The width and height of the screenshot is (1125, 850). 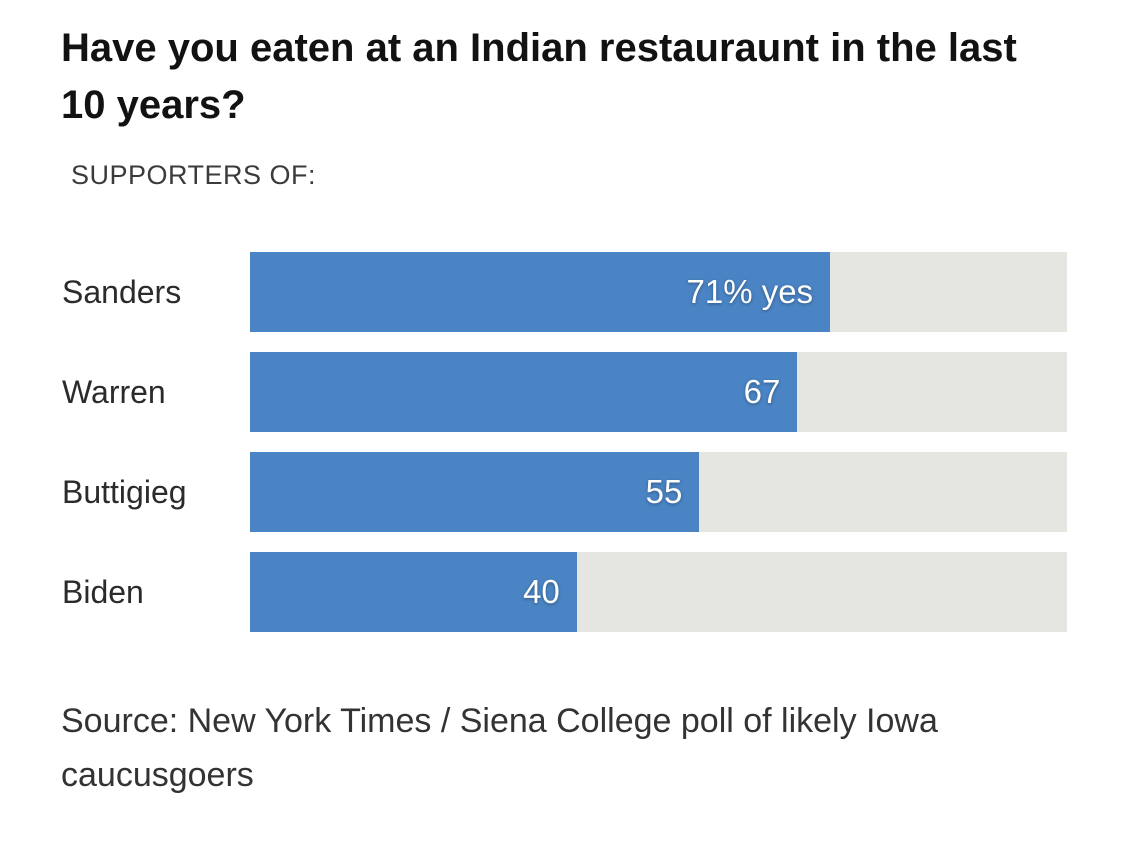 I want to click on bar-track: 71% yes, so click(x=658, y=292).